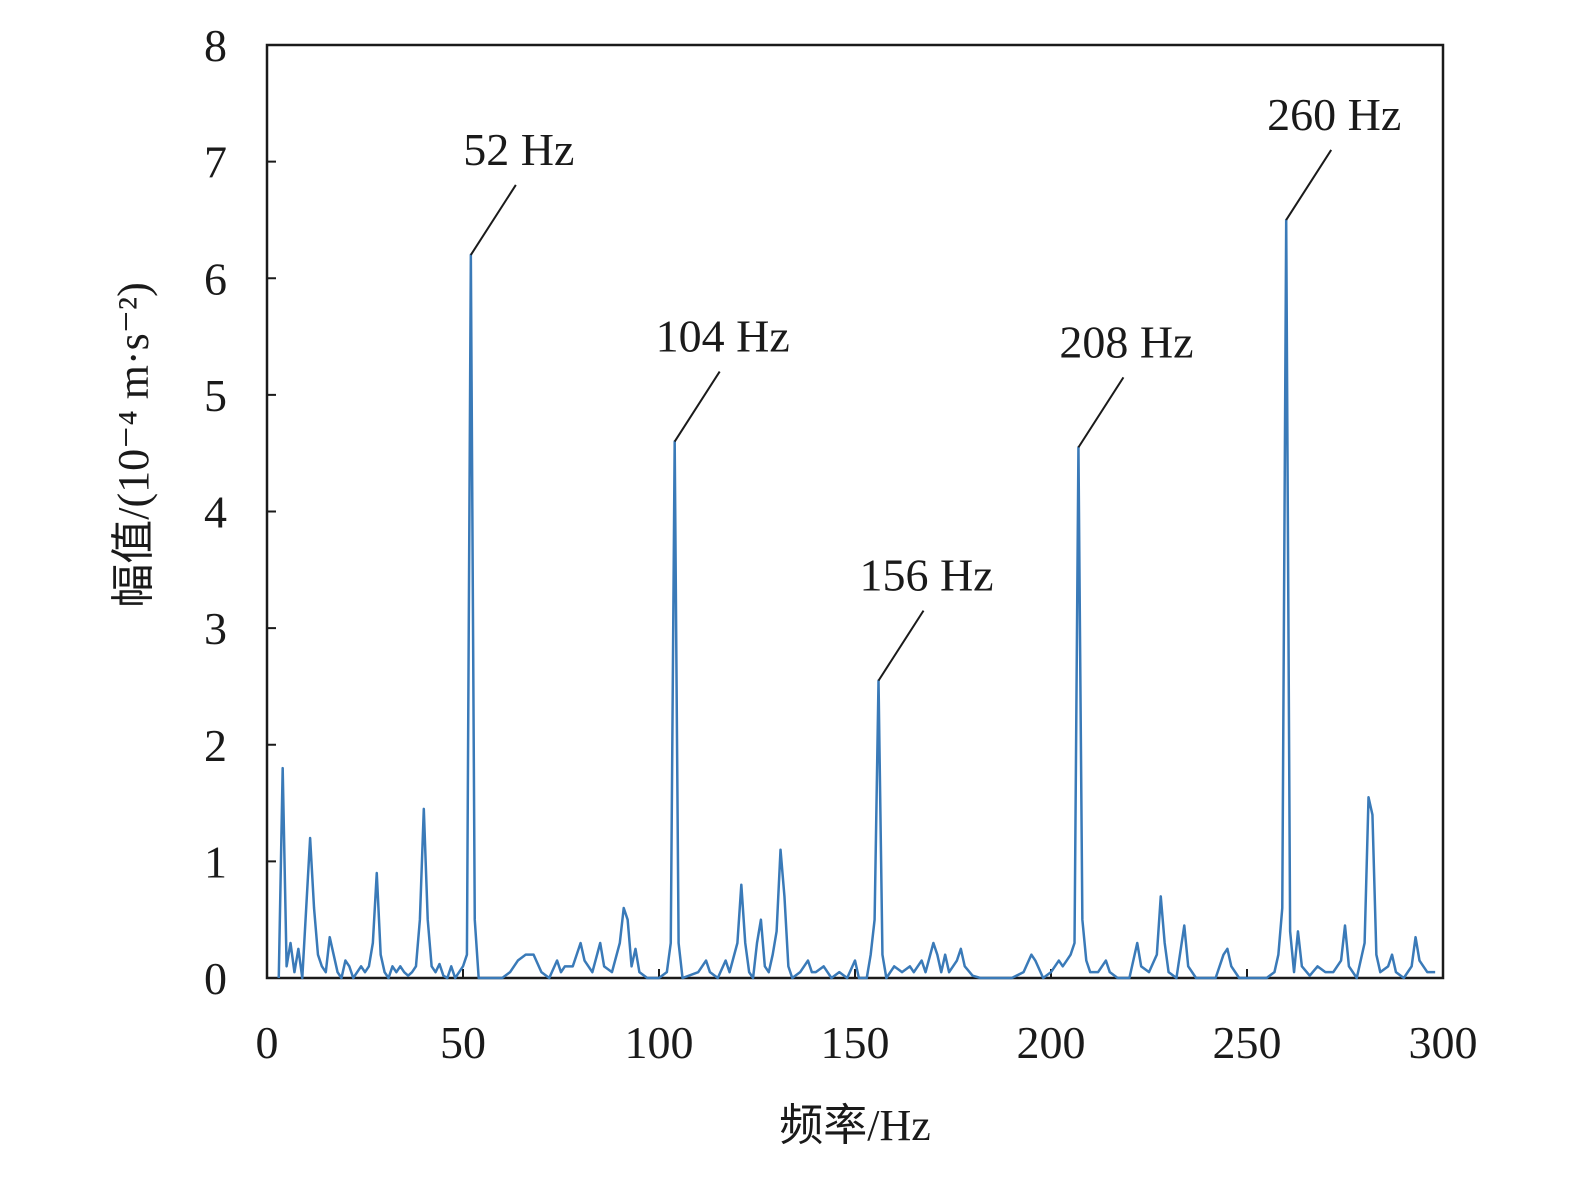 The image size is (1575, 1180). I want to click on y-tick-label: 0, so click(215, 978).